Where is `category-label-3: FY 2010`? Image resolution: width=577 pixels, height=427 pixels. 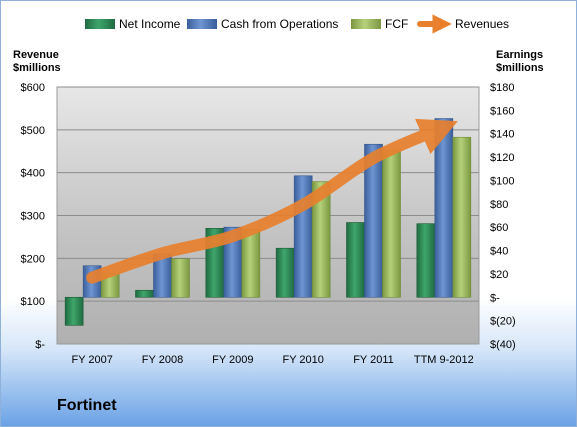 category-label-3: FY 2010 is located at coordinates (302, 360).